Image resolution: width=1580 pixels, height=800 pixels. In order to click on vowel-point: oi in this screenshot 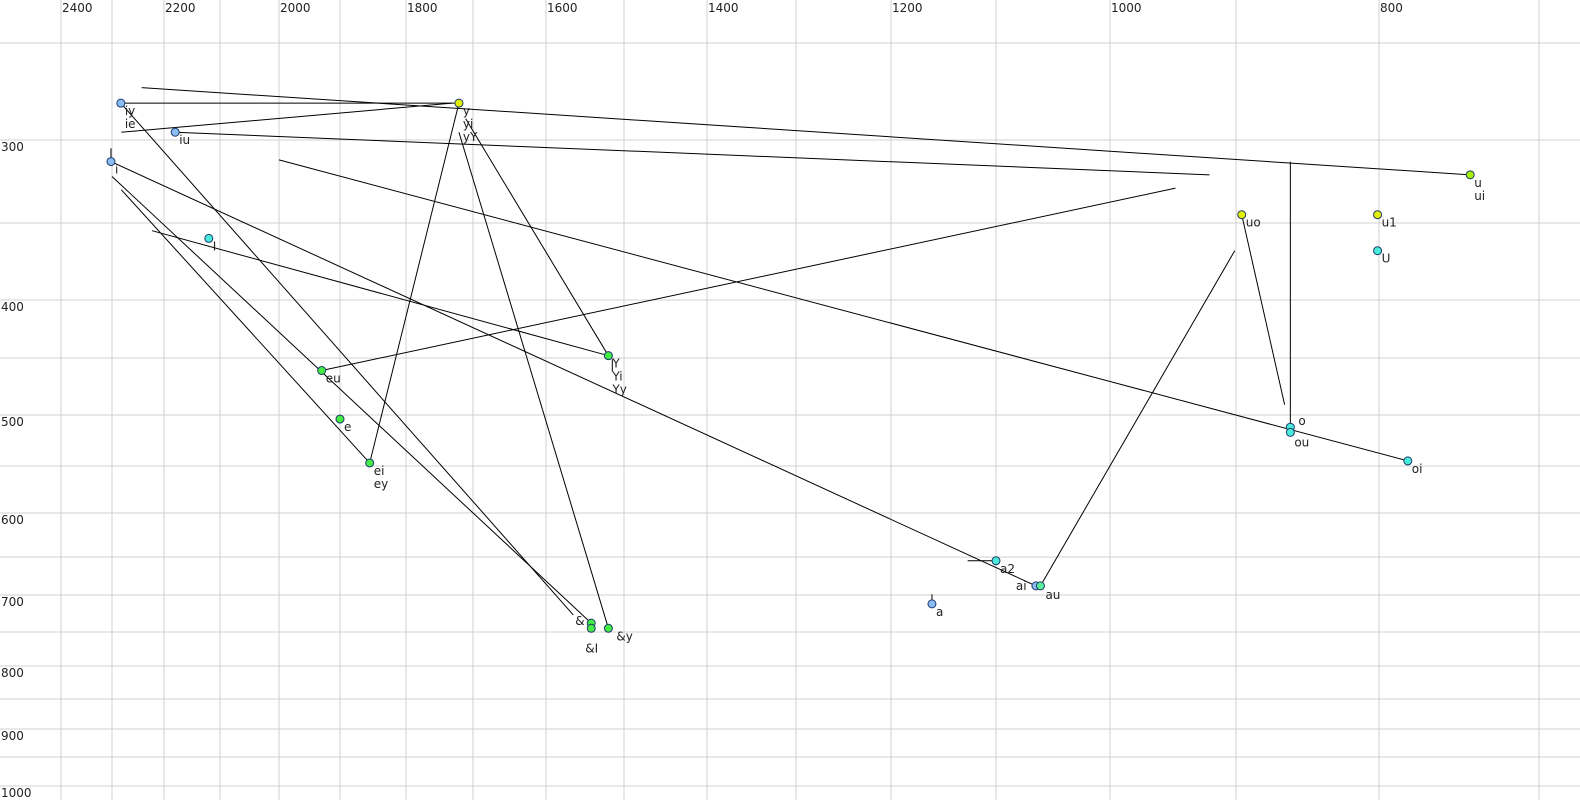, I will do `click(1413, 466)`.